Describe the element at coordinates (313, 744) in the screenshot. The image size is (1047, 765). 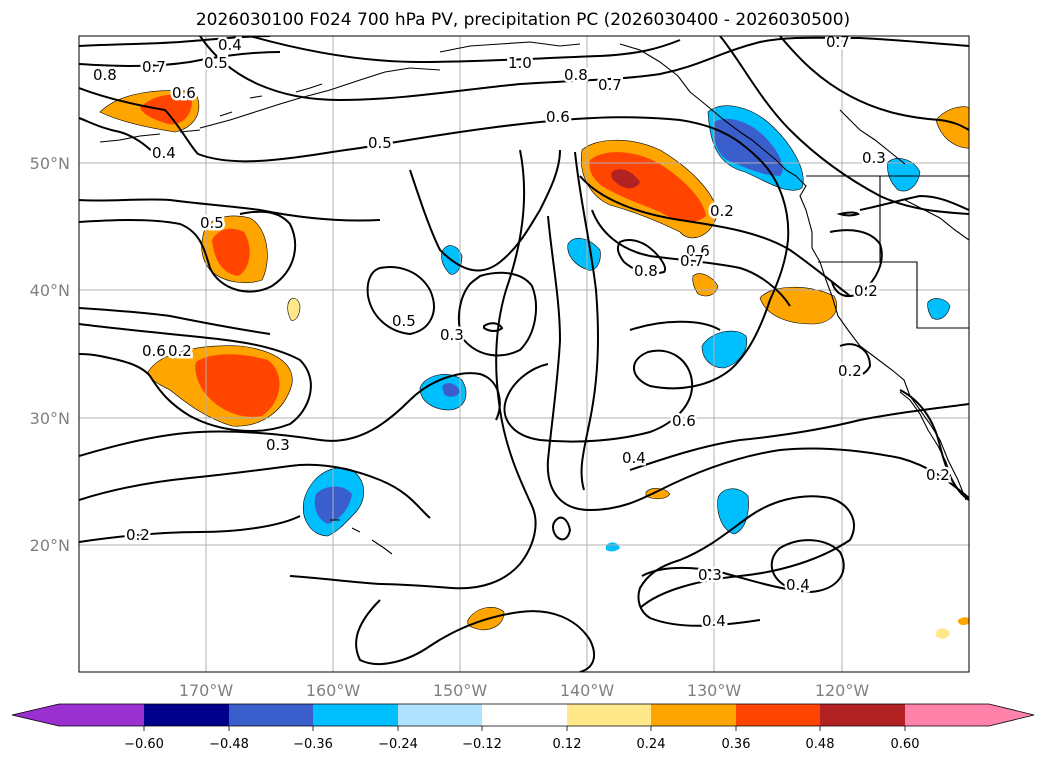
I see `colorbar-tick-label: −0.36` at that location.